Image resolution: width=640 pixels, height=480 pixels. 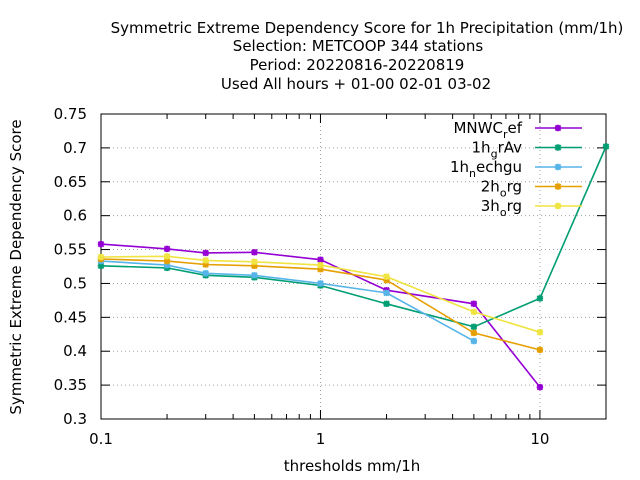 I want to click on title-line-3: Period: 20220816-20220819, so click(x=357, y=65).